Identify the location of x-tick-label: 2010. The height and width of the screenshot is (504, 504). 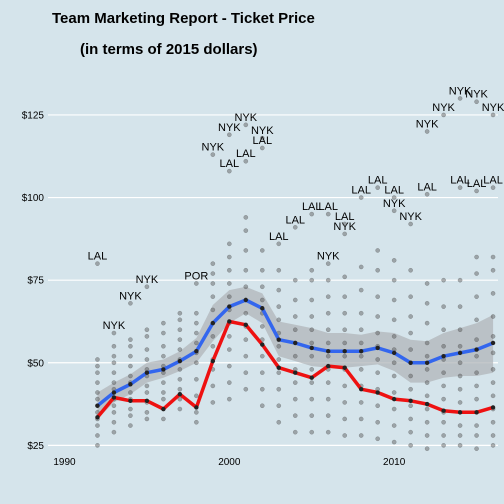
(394, 462).